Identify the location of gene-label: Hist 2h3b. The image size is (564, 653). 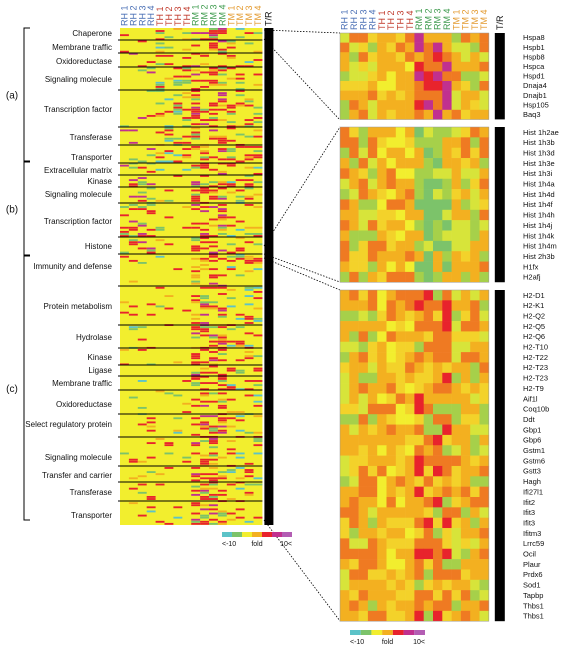
(539, 256).